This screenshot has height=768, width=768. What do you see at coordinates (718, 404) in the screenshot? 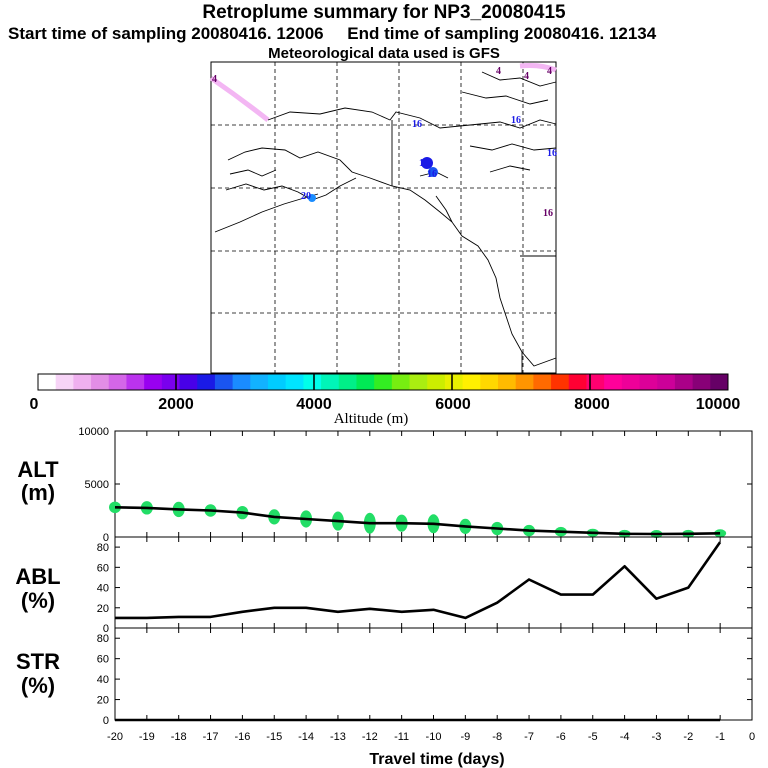
I see `colorbar-tick-label: 10000` at bounding box center [718, 404].